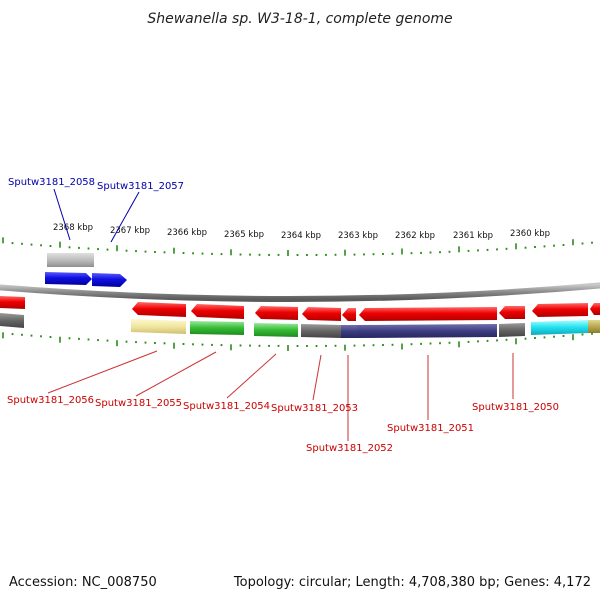  I want to click on outer-scale-ticks, so click(297, 246).